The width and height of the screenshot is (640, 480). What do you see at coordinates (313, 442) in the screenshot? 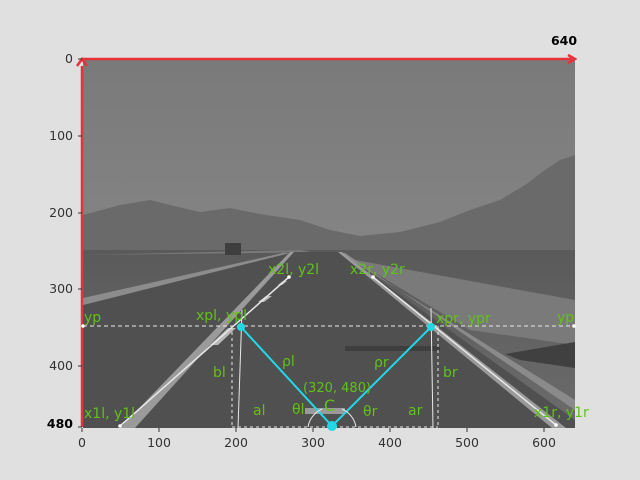
I see `x-tick-label: 300` at bounding box center [313, 442].